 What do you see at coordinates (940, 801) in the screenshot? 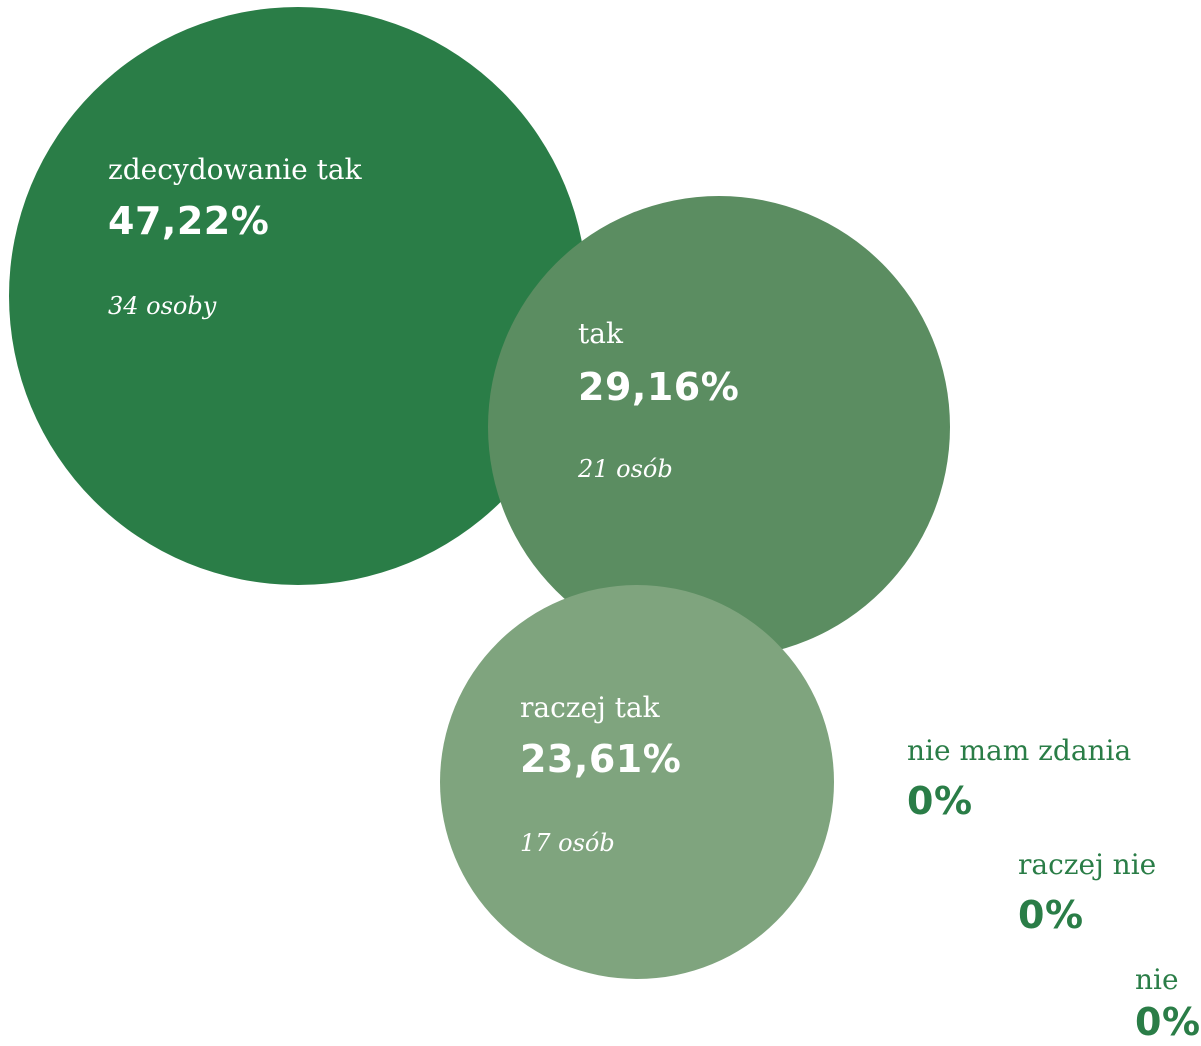
I see `percent-label-nie-mam-zdania: 0%` at bounding box center [940, 801].